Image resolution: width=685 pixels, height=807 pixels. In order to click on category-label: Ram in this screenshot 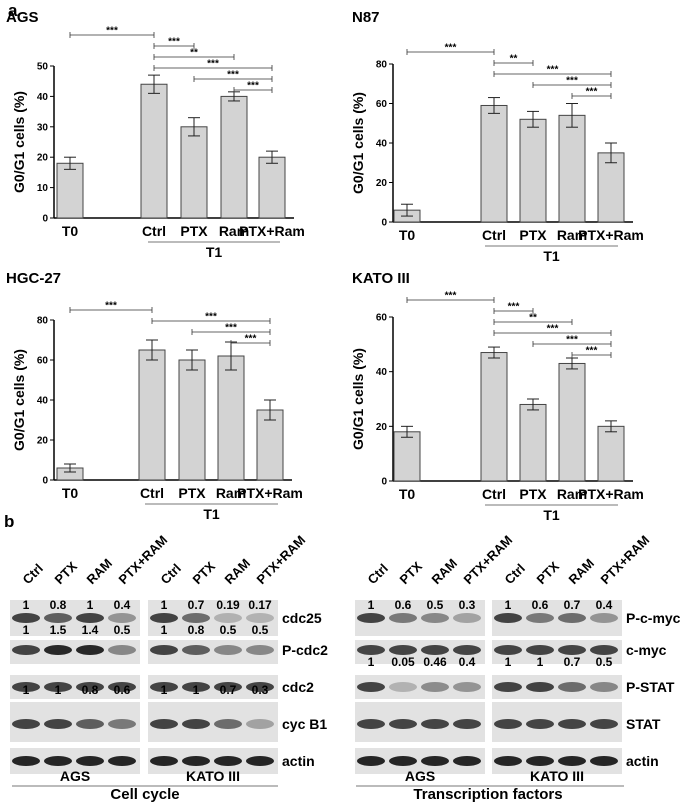, I will do `click(572, 494)`.